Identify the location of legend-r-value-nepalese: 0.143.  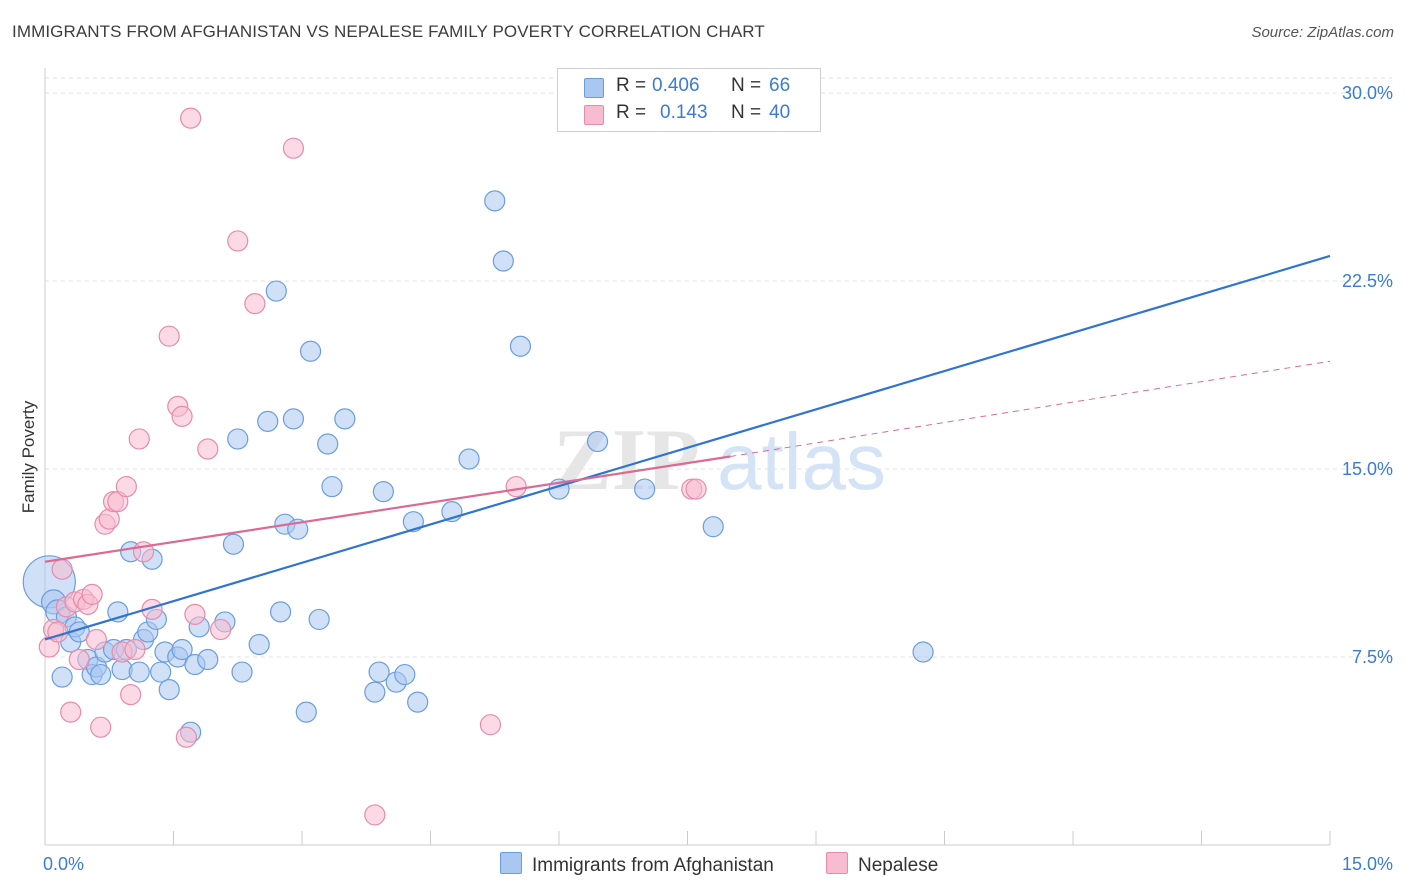
(684, 112).